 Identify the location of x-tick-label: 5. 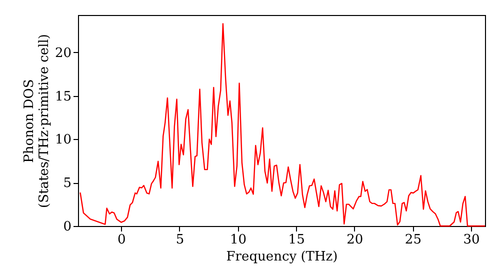
(180, 240).